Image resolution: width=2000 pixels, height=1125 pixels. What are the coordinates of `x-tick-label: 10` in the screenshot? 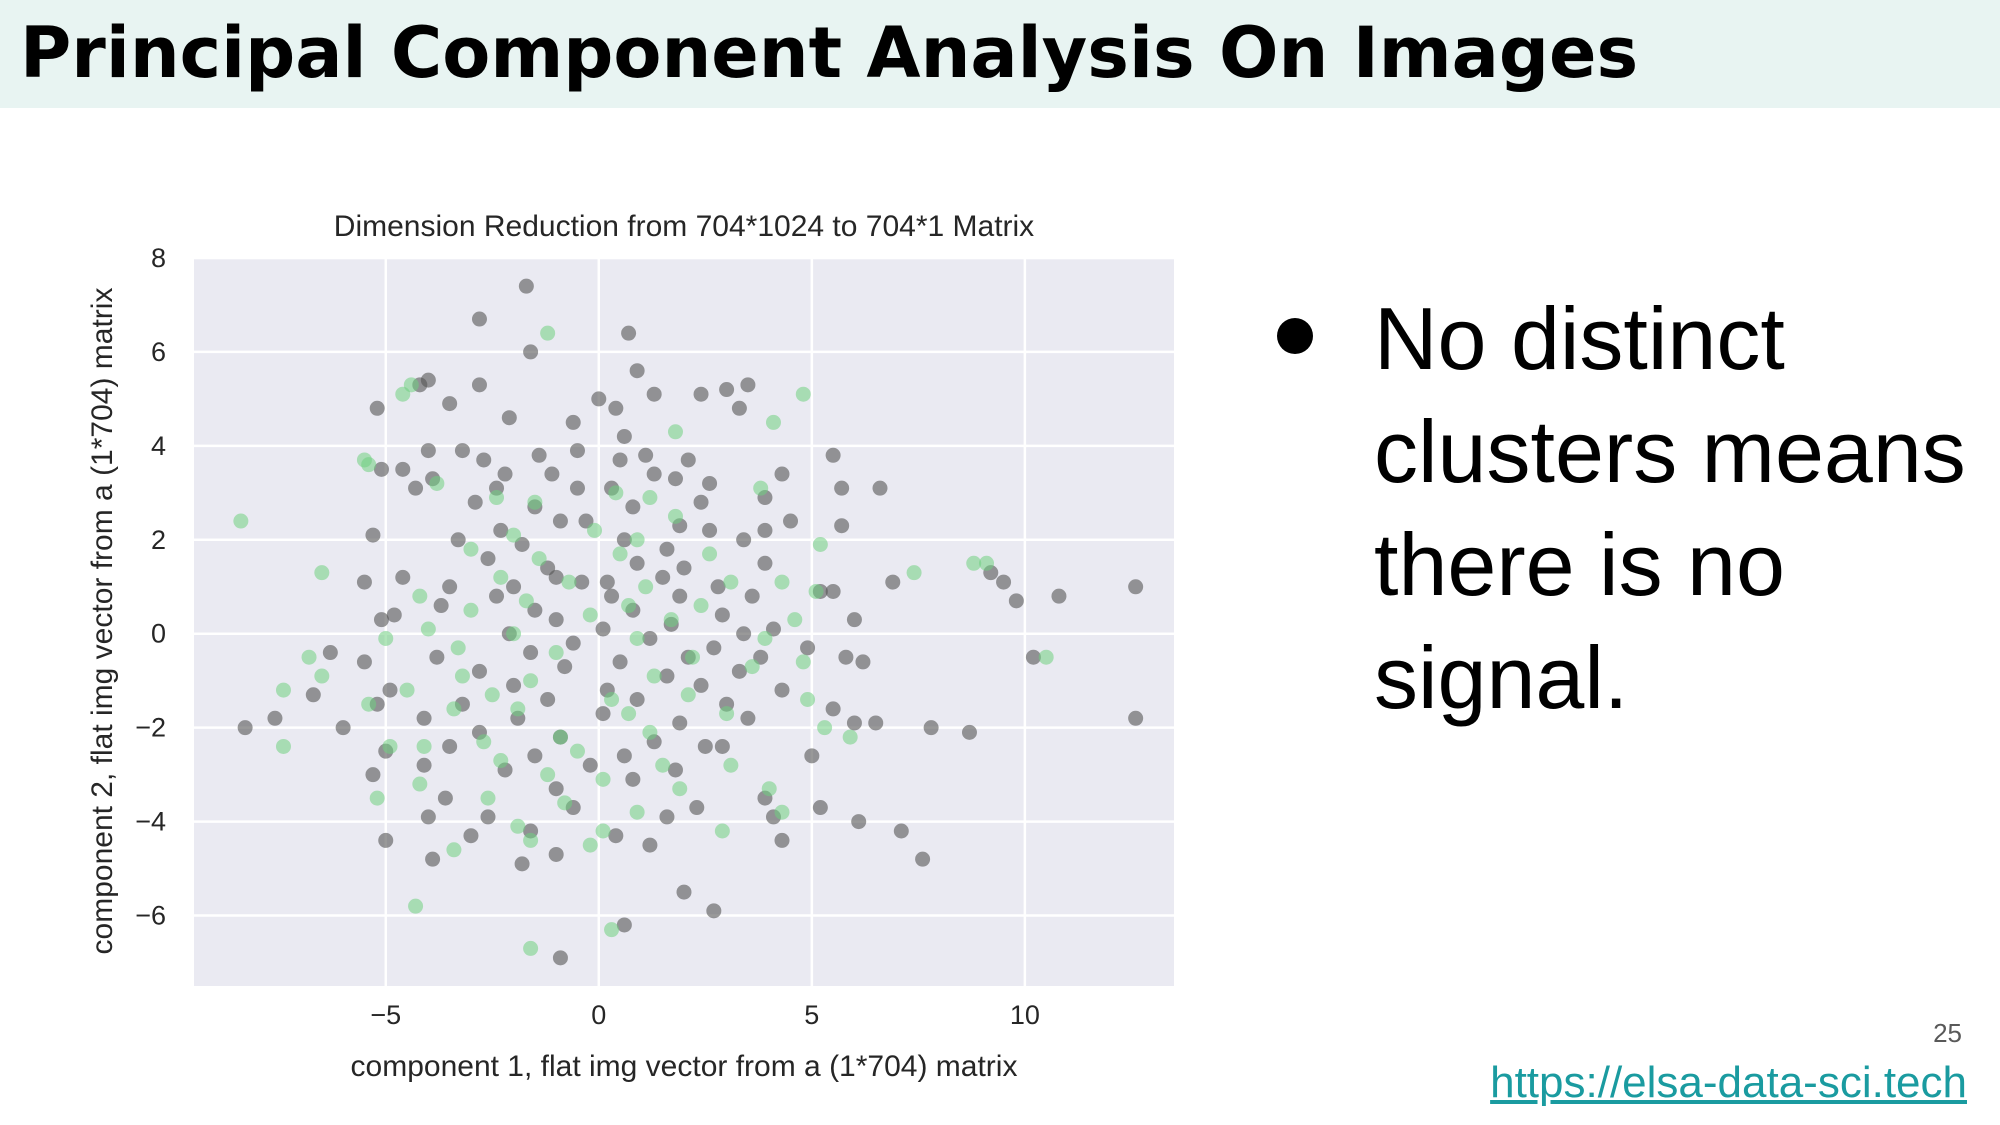 It's located at (1025, 1015).